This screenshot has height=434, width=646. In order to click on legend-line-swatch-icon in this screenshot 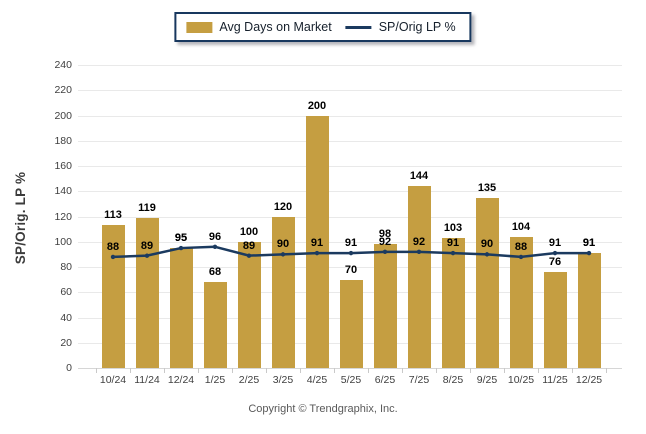, I will do `click(358, 27)`.